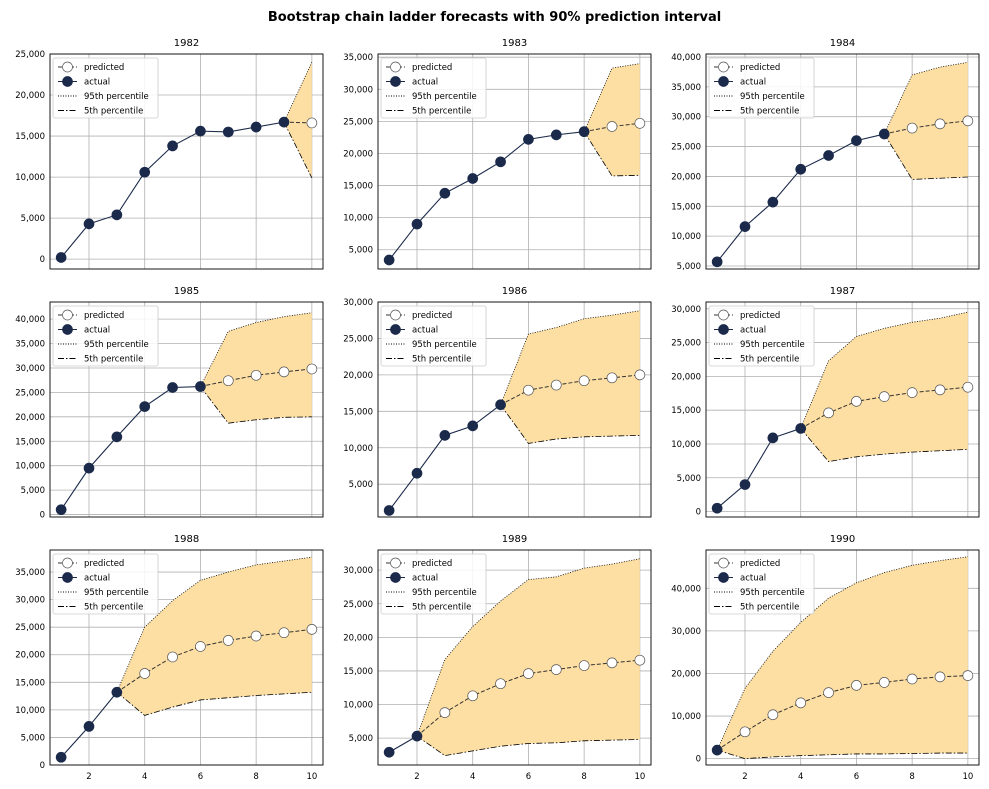  What do you see at coordinates (514, 43) in the screenshot?
I see `panel-title: 1983` at bounding box center [514, 43].